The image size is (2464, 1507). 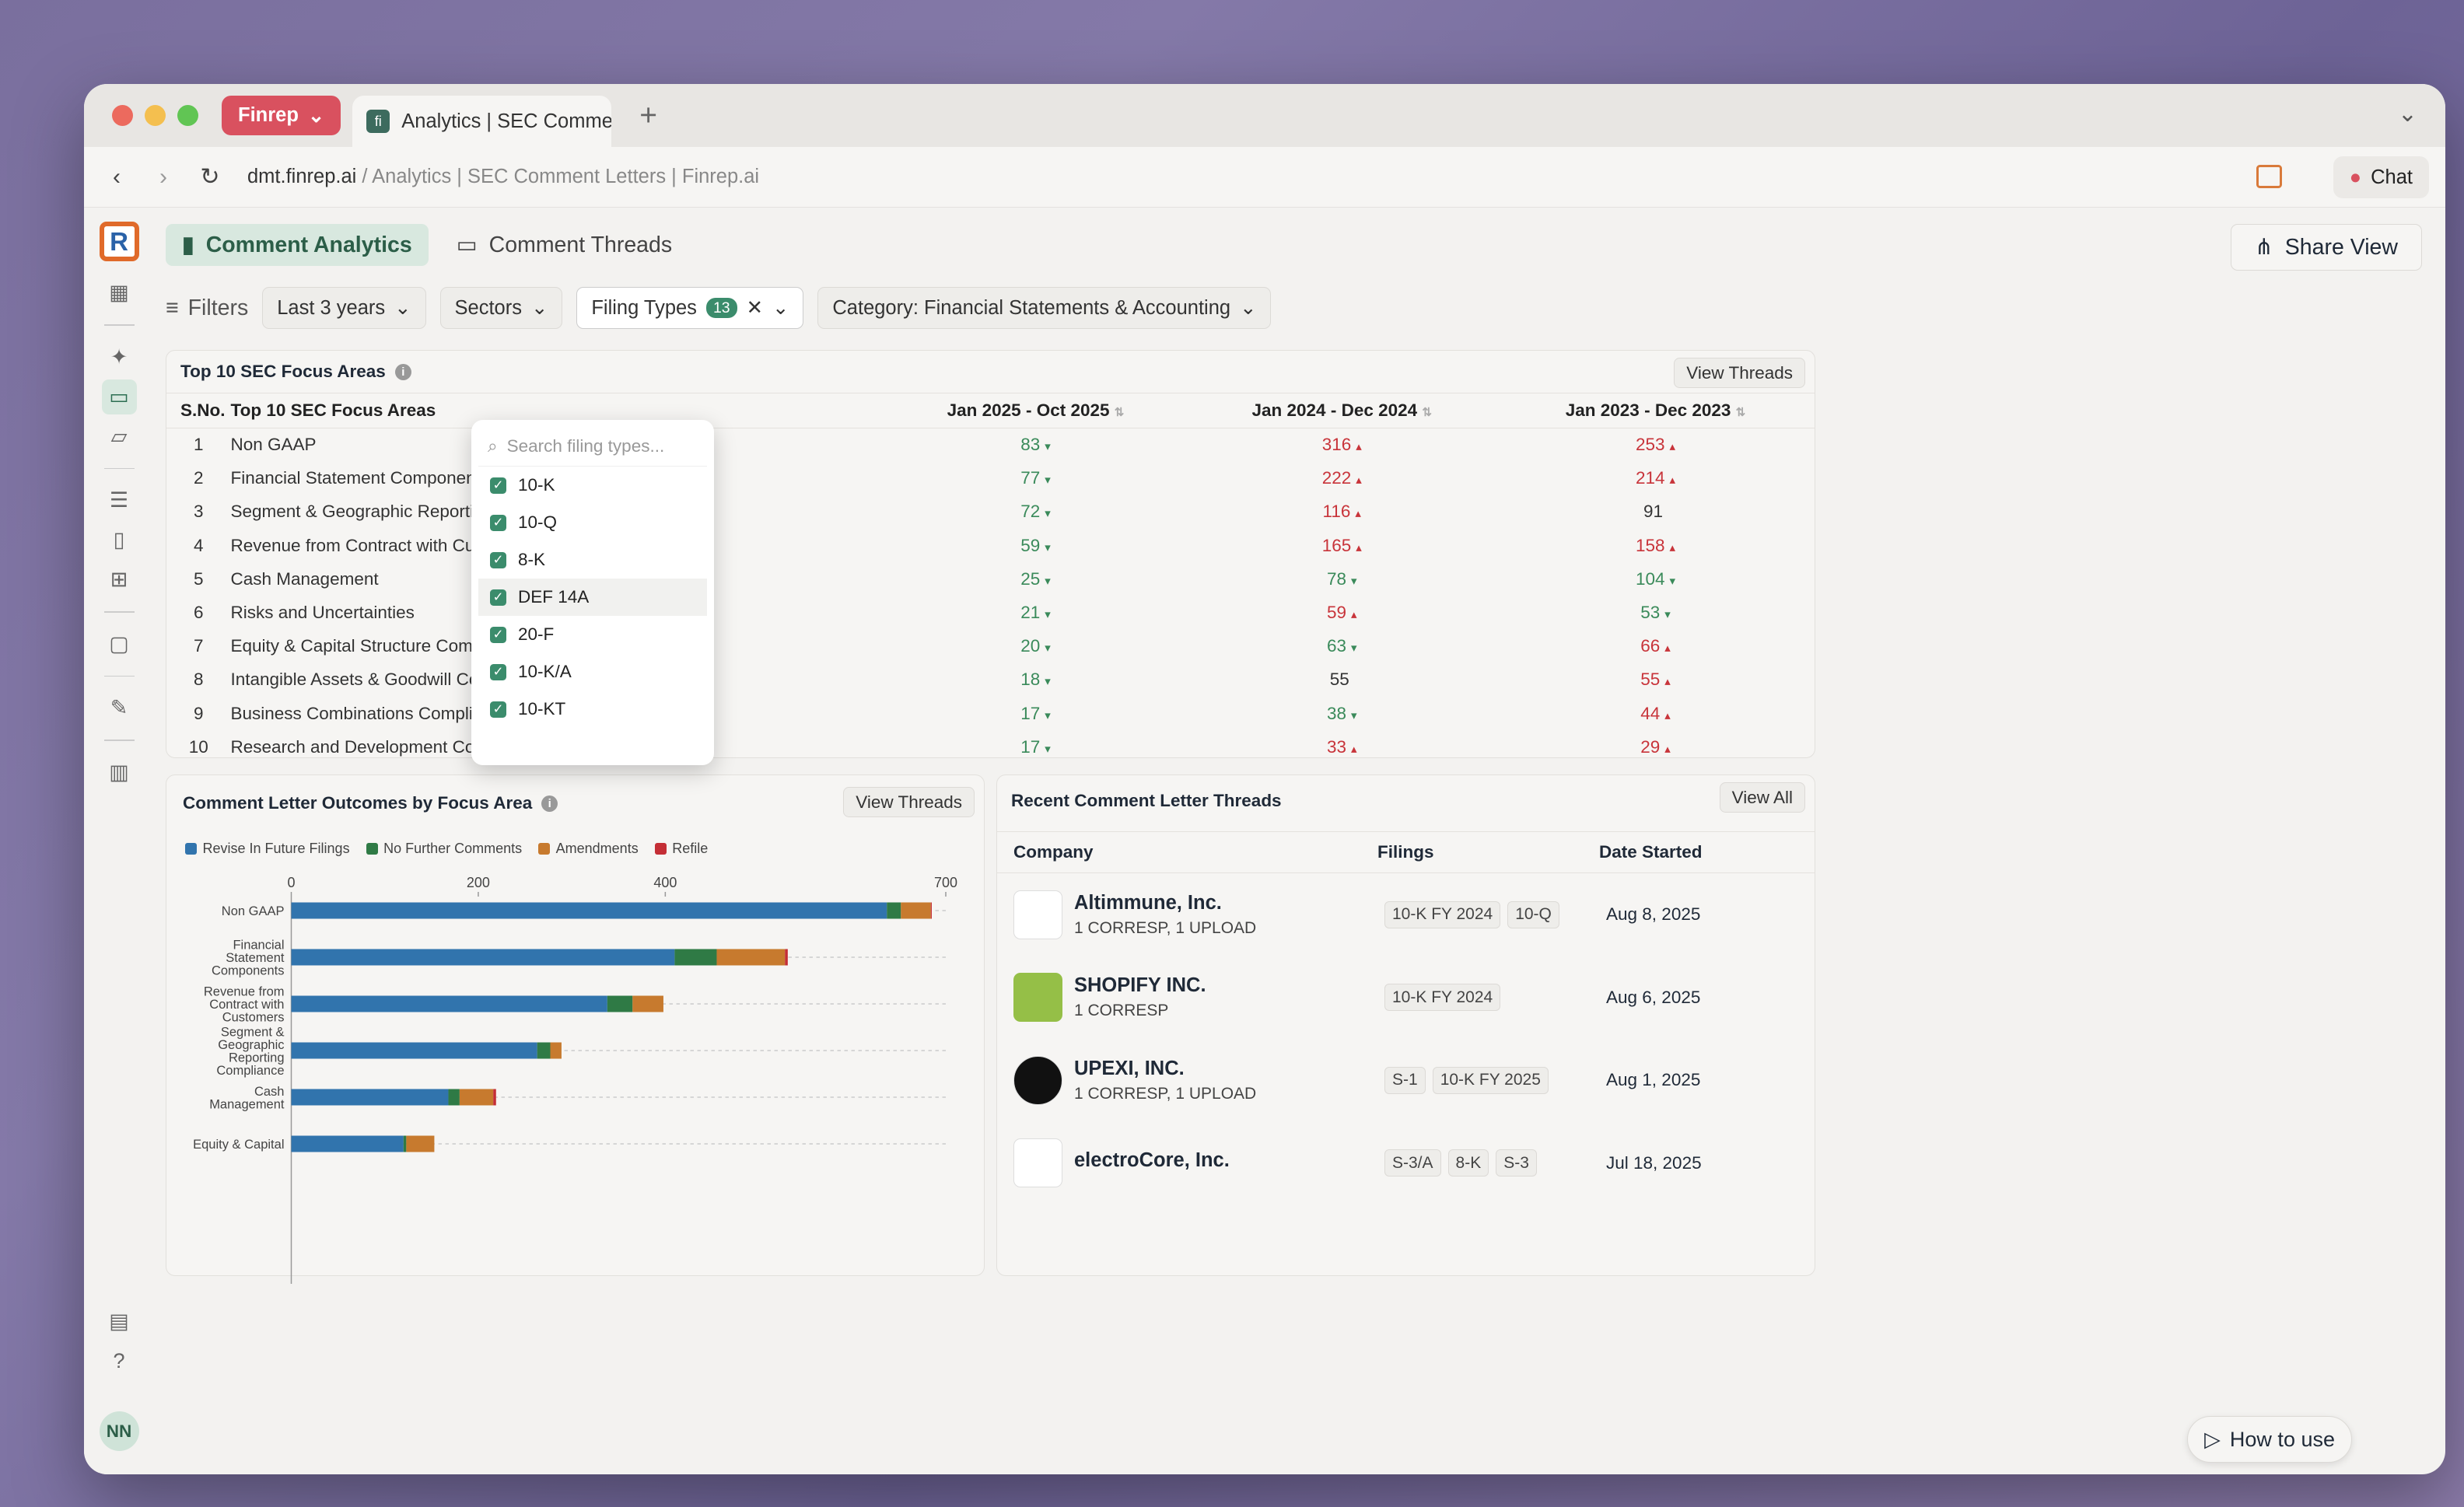 What do you see at coordinates (119, 356) in the screenshot?
I see `sparkle-icon: ✦` at bounding box center [119, 356].